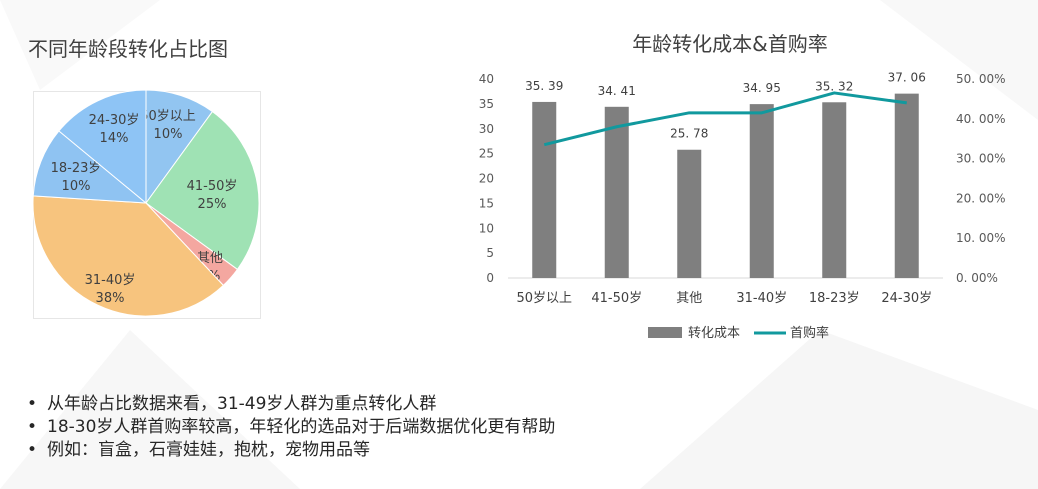 This screenshot has height=489, width=1038. I want to click on pie-slice-percent: 25%, so click(212, 204).